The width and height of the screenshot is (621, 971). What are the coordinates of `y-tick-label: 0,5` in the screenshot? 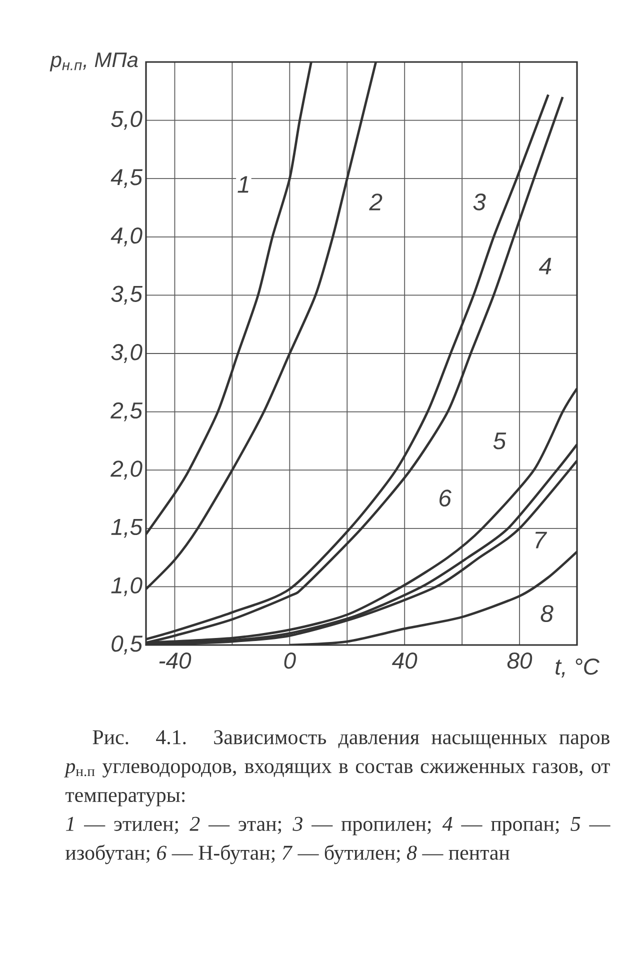 It's located at (127, 645).